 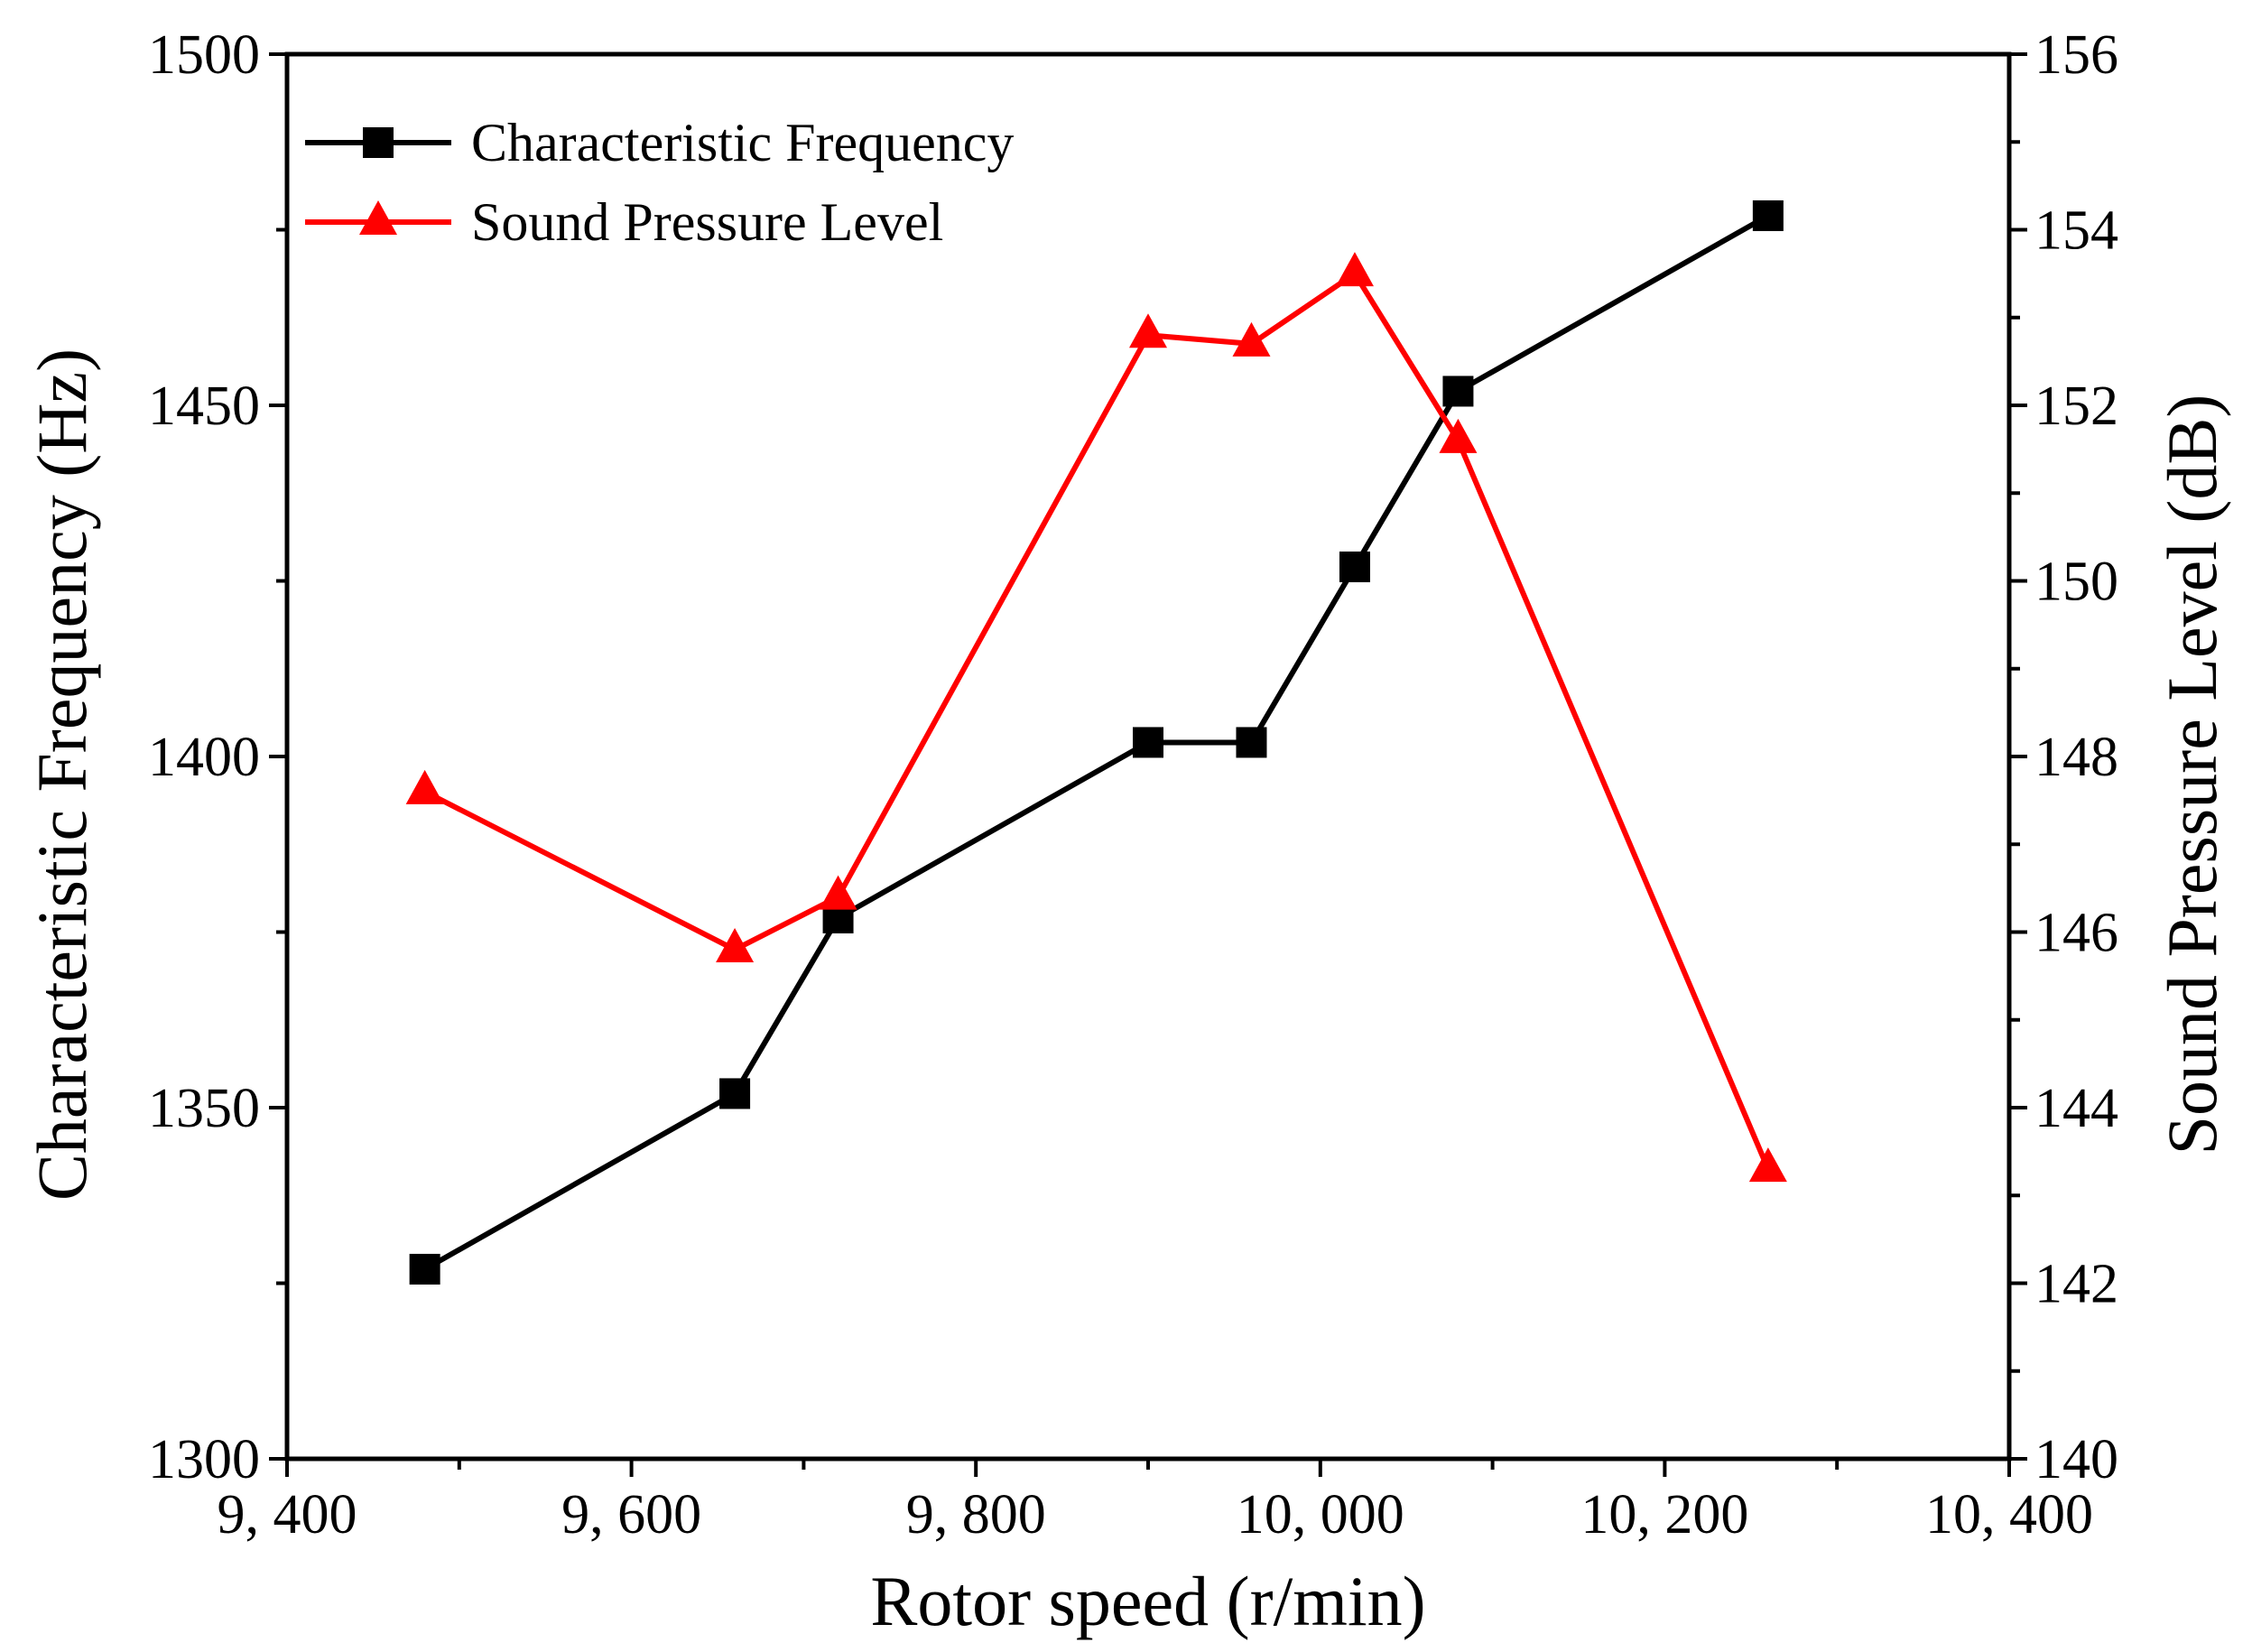 What do you see at coordinates (287, 1514) in the screenshot?
I see `x-tick-label: 9, 400` at bounding box center [287, 1514].